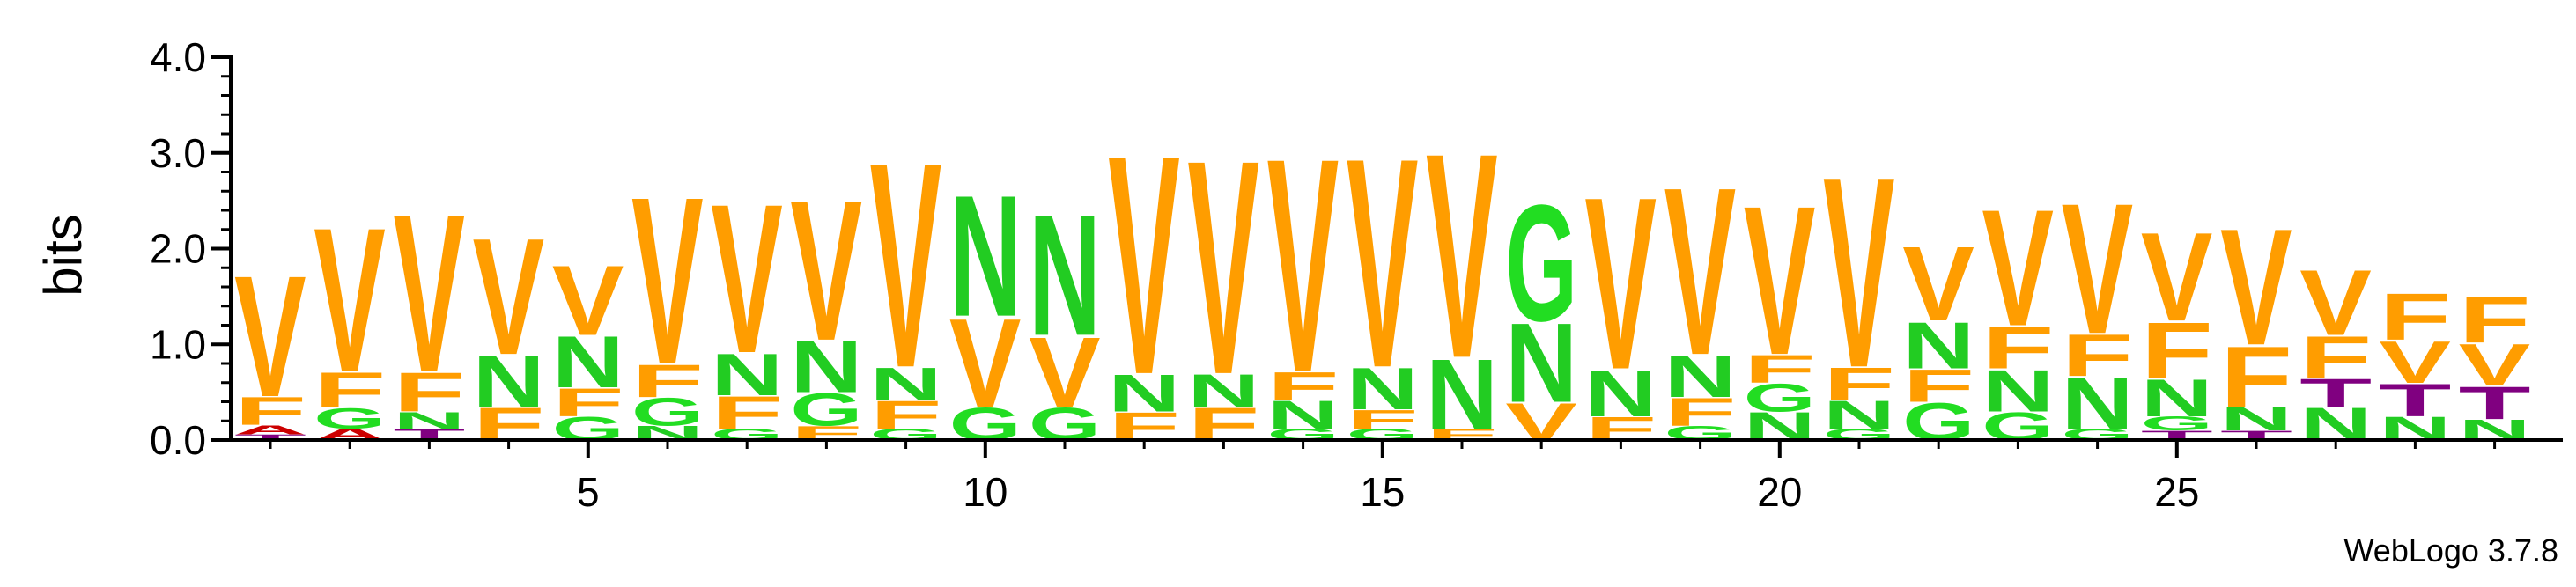 The image size is (2576, 587). What do you see at coordinates (2176, 492) in the screenshot?
I see `x-tick-label: 25` at bounding box center [2176, 492].